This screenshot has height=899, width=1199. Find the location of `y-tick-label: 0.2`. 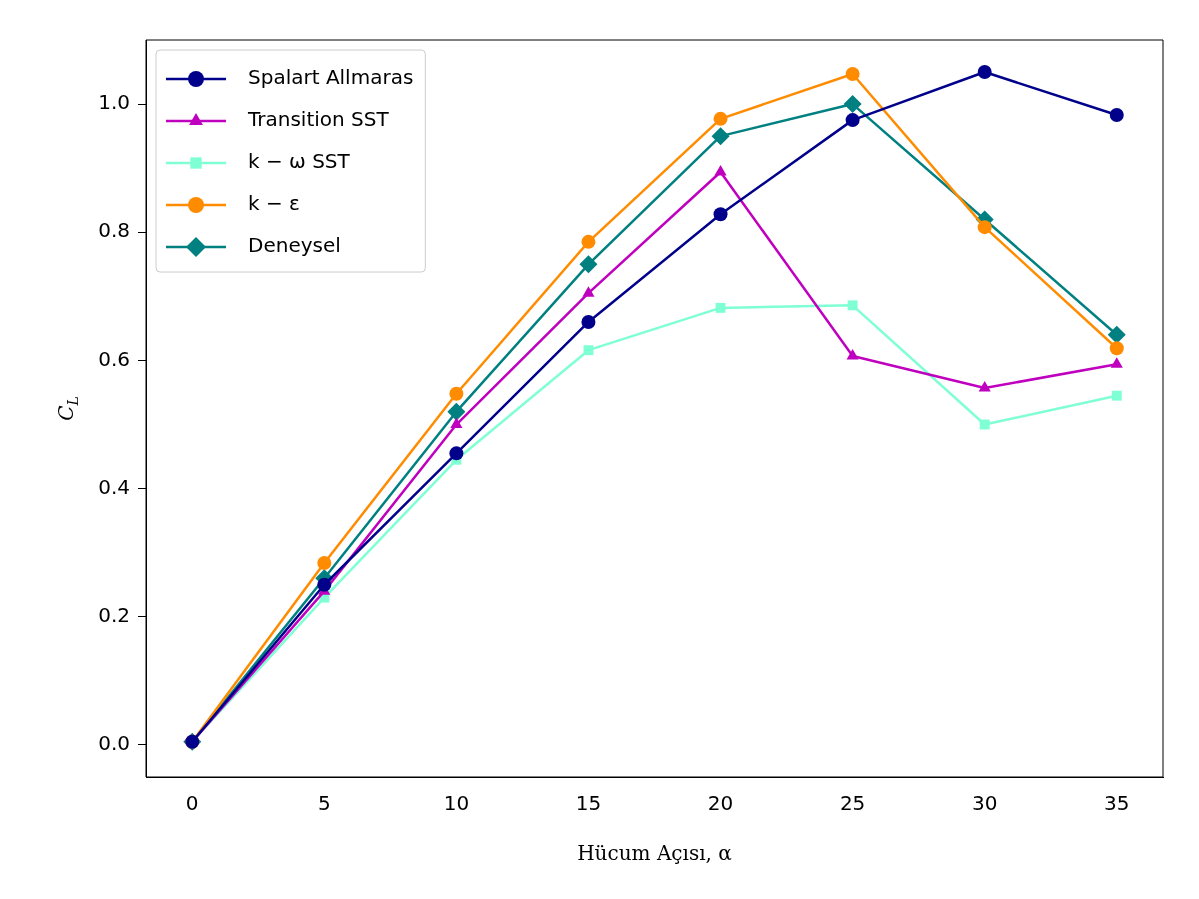

y-tick-label: 0.2 is located at coordinates (114, 614).